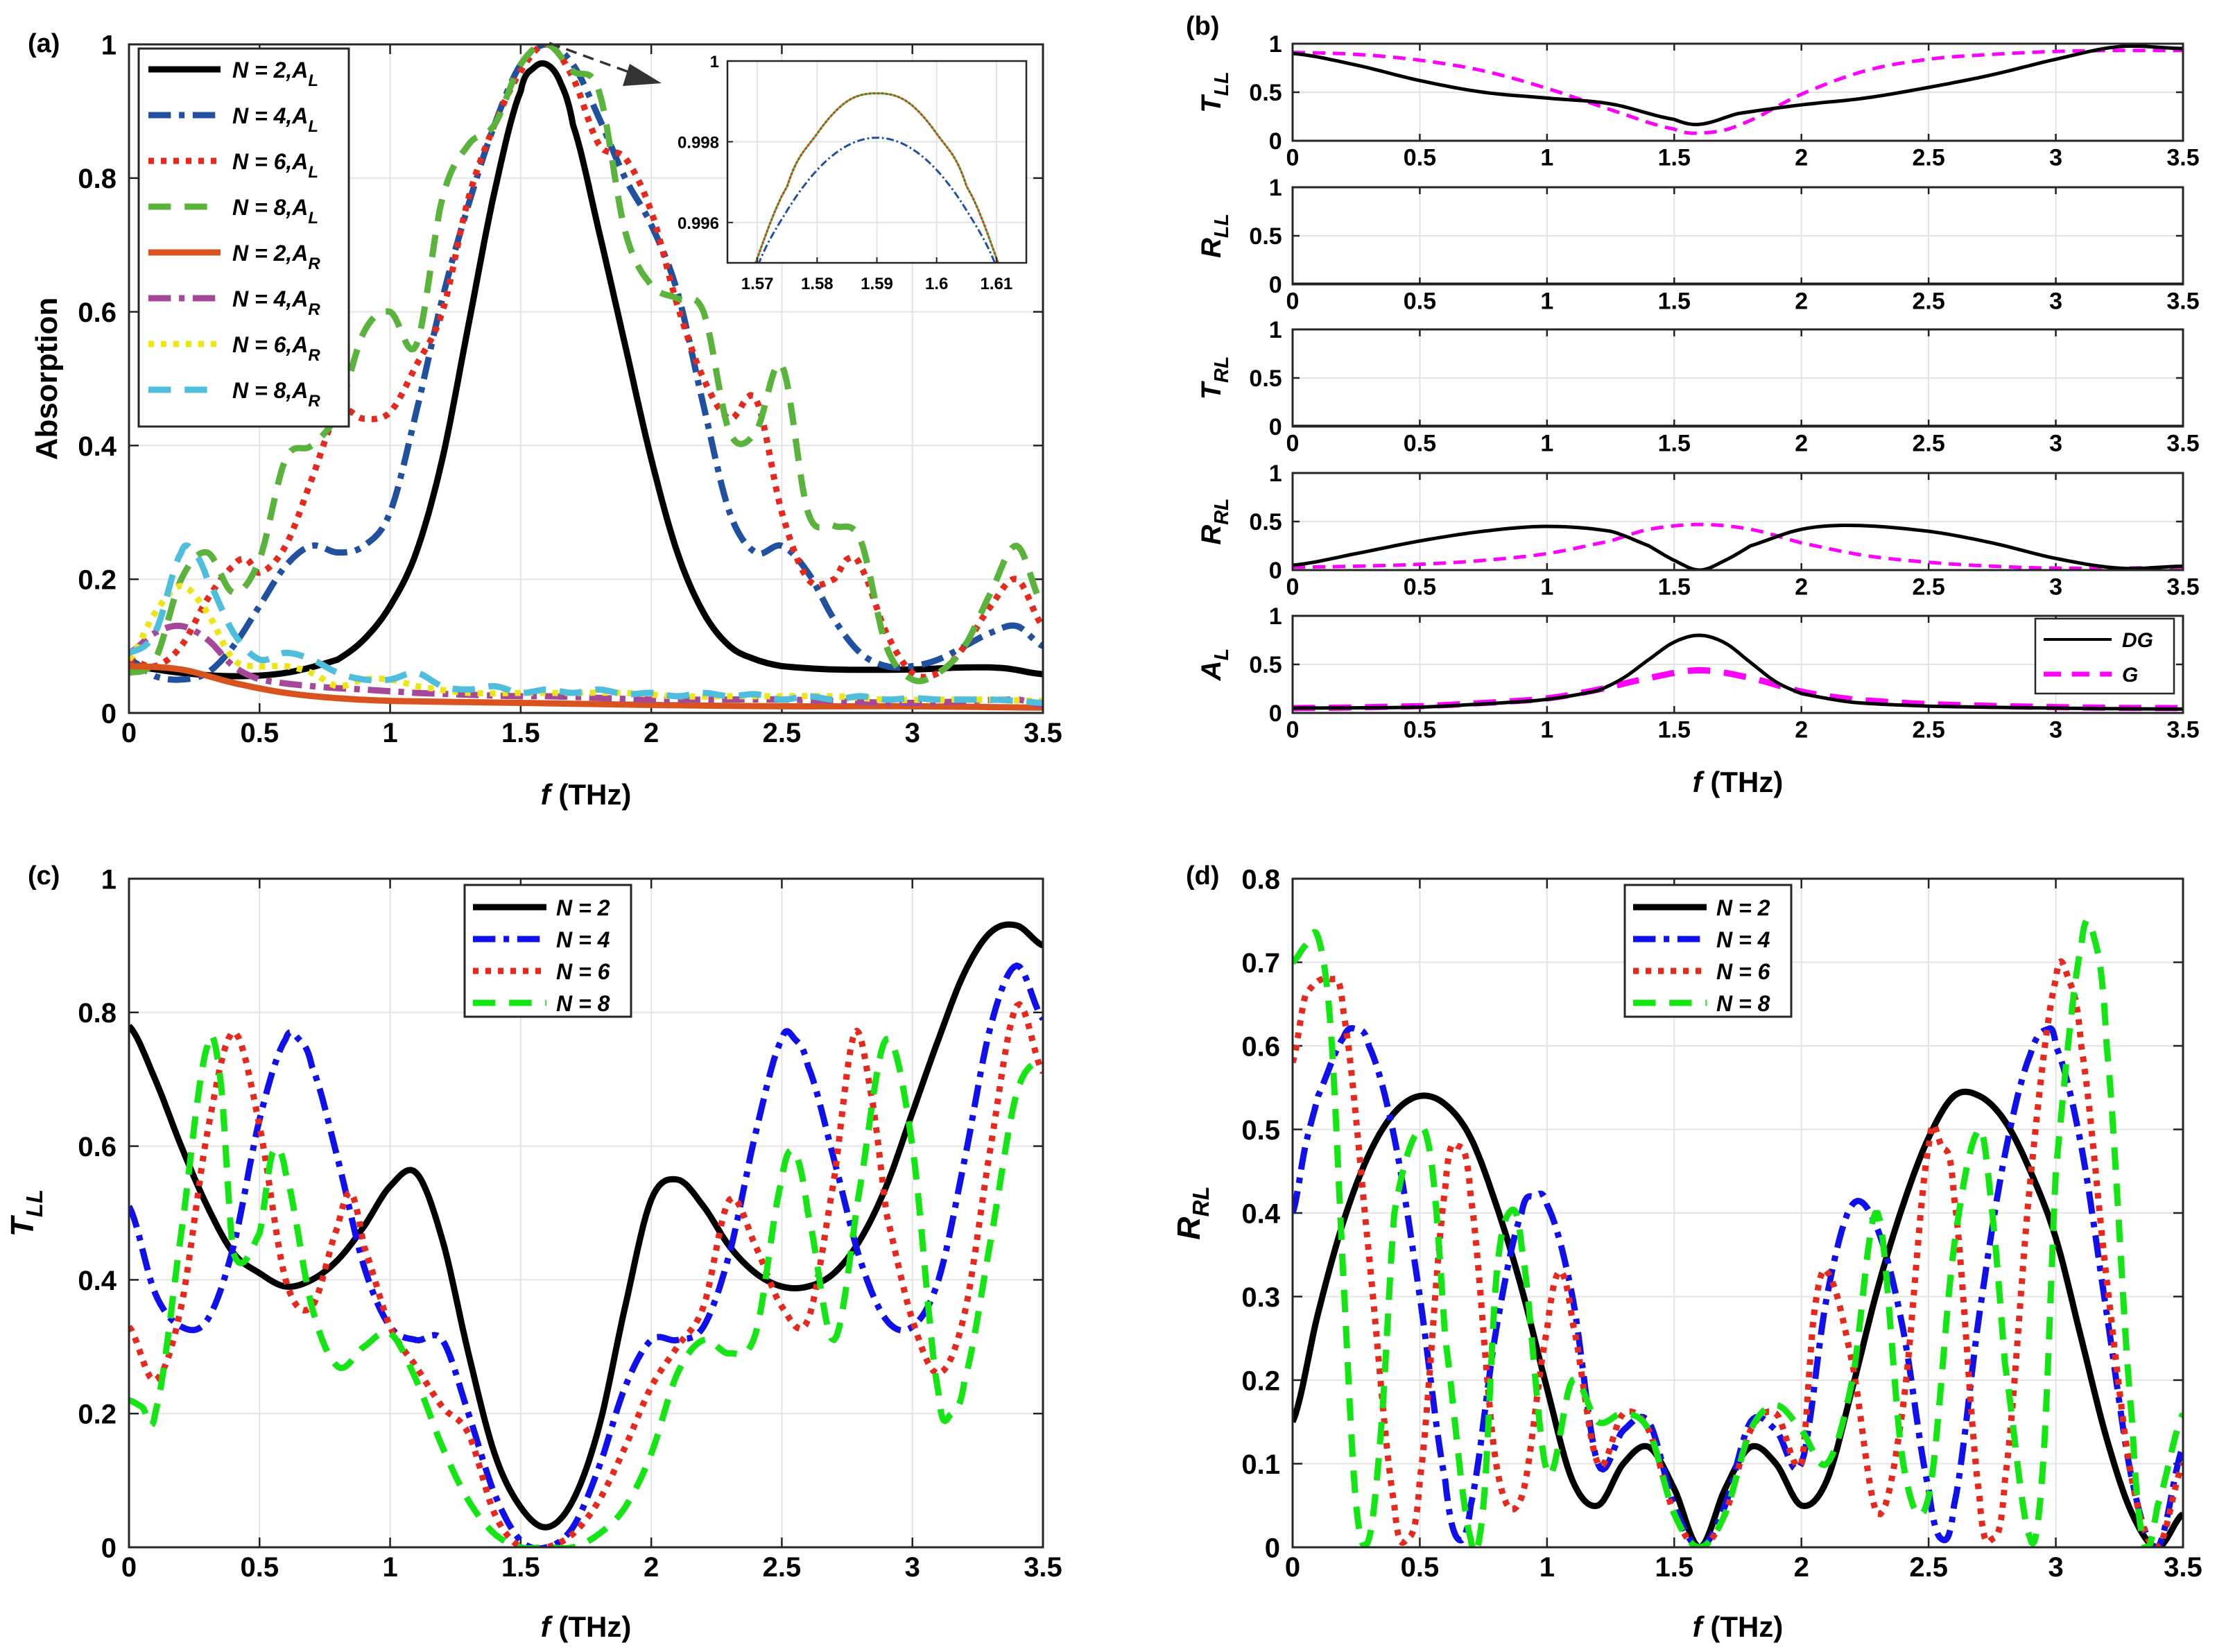 This screenshot has height=1652, width=2217. What do you see at coordinates (98, 1013) in the screenshot?
I see `y-tick-label: 0.8` at bounding box center [98, 1013].